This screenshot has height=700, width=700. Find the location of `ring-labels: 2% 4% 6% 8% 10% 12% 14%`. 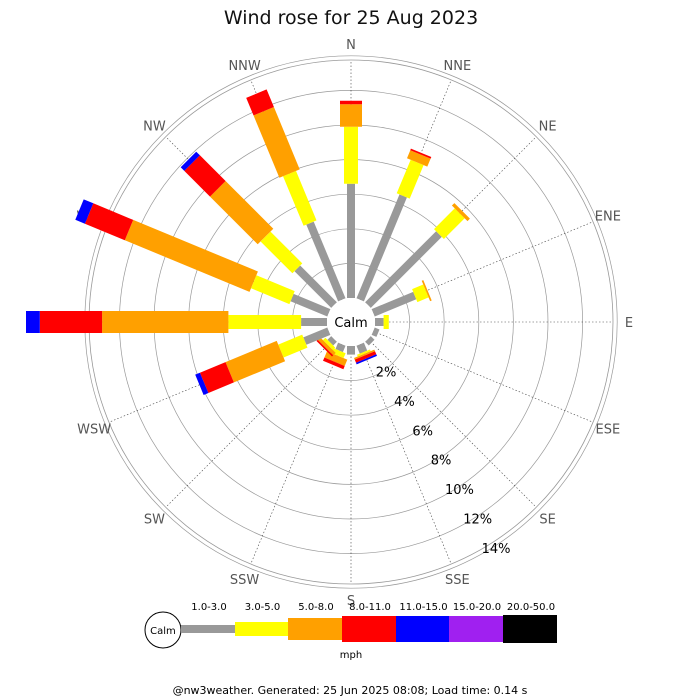

ring-labels: 2% 4% 6% 8% 10% 12% 14% is located at coordinates (443, 461).